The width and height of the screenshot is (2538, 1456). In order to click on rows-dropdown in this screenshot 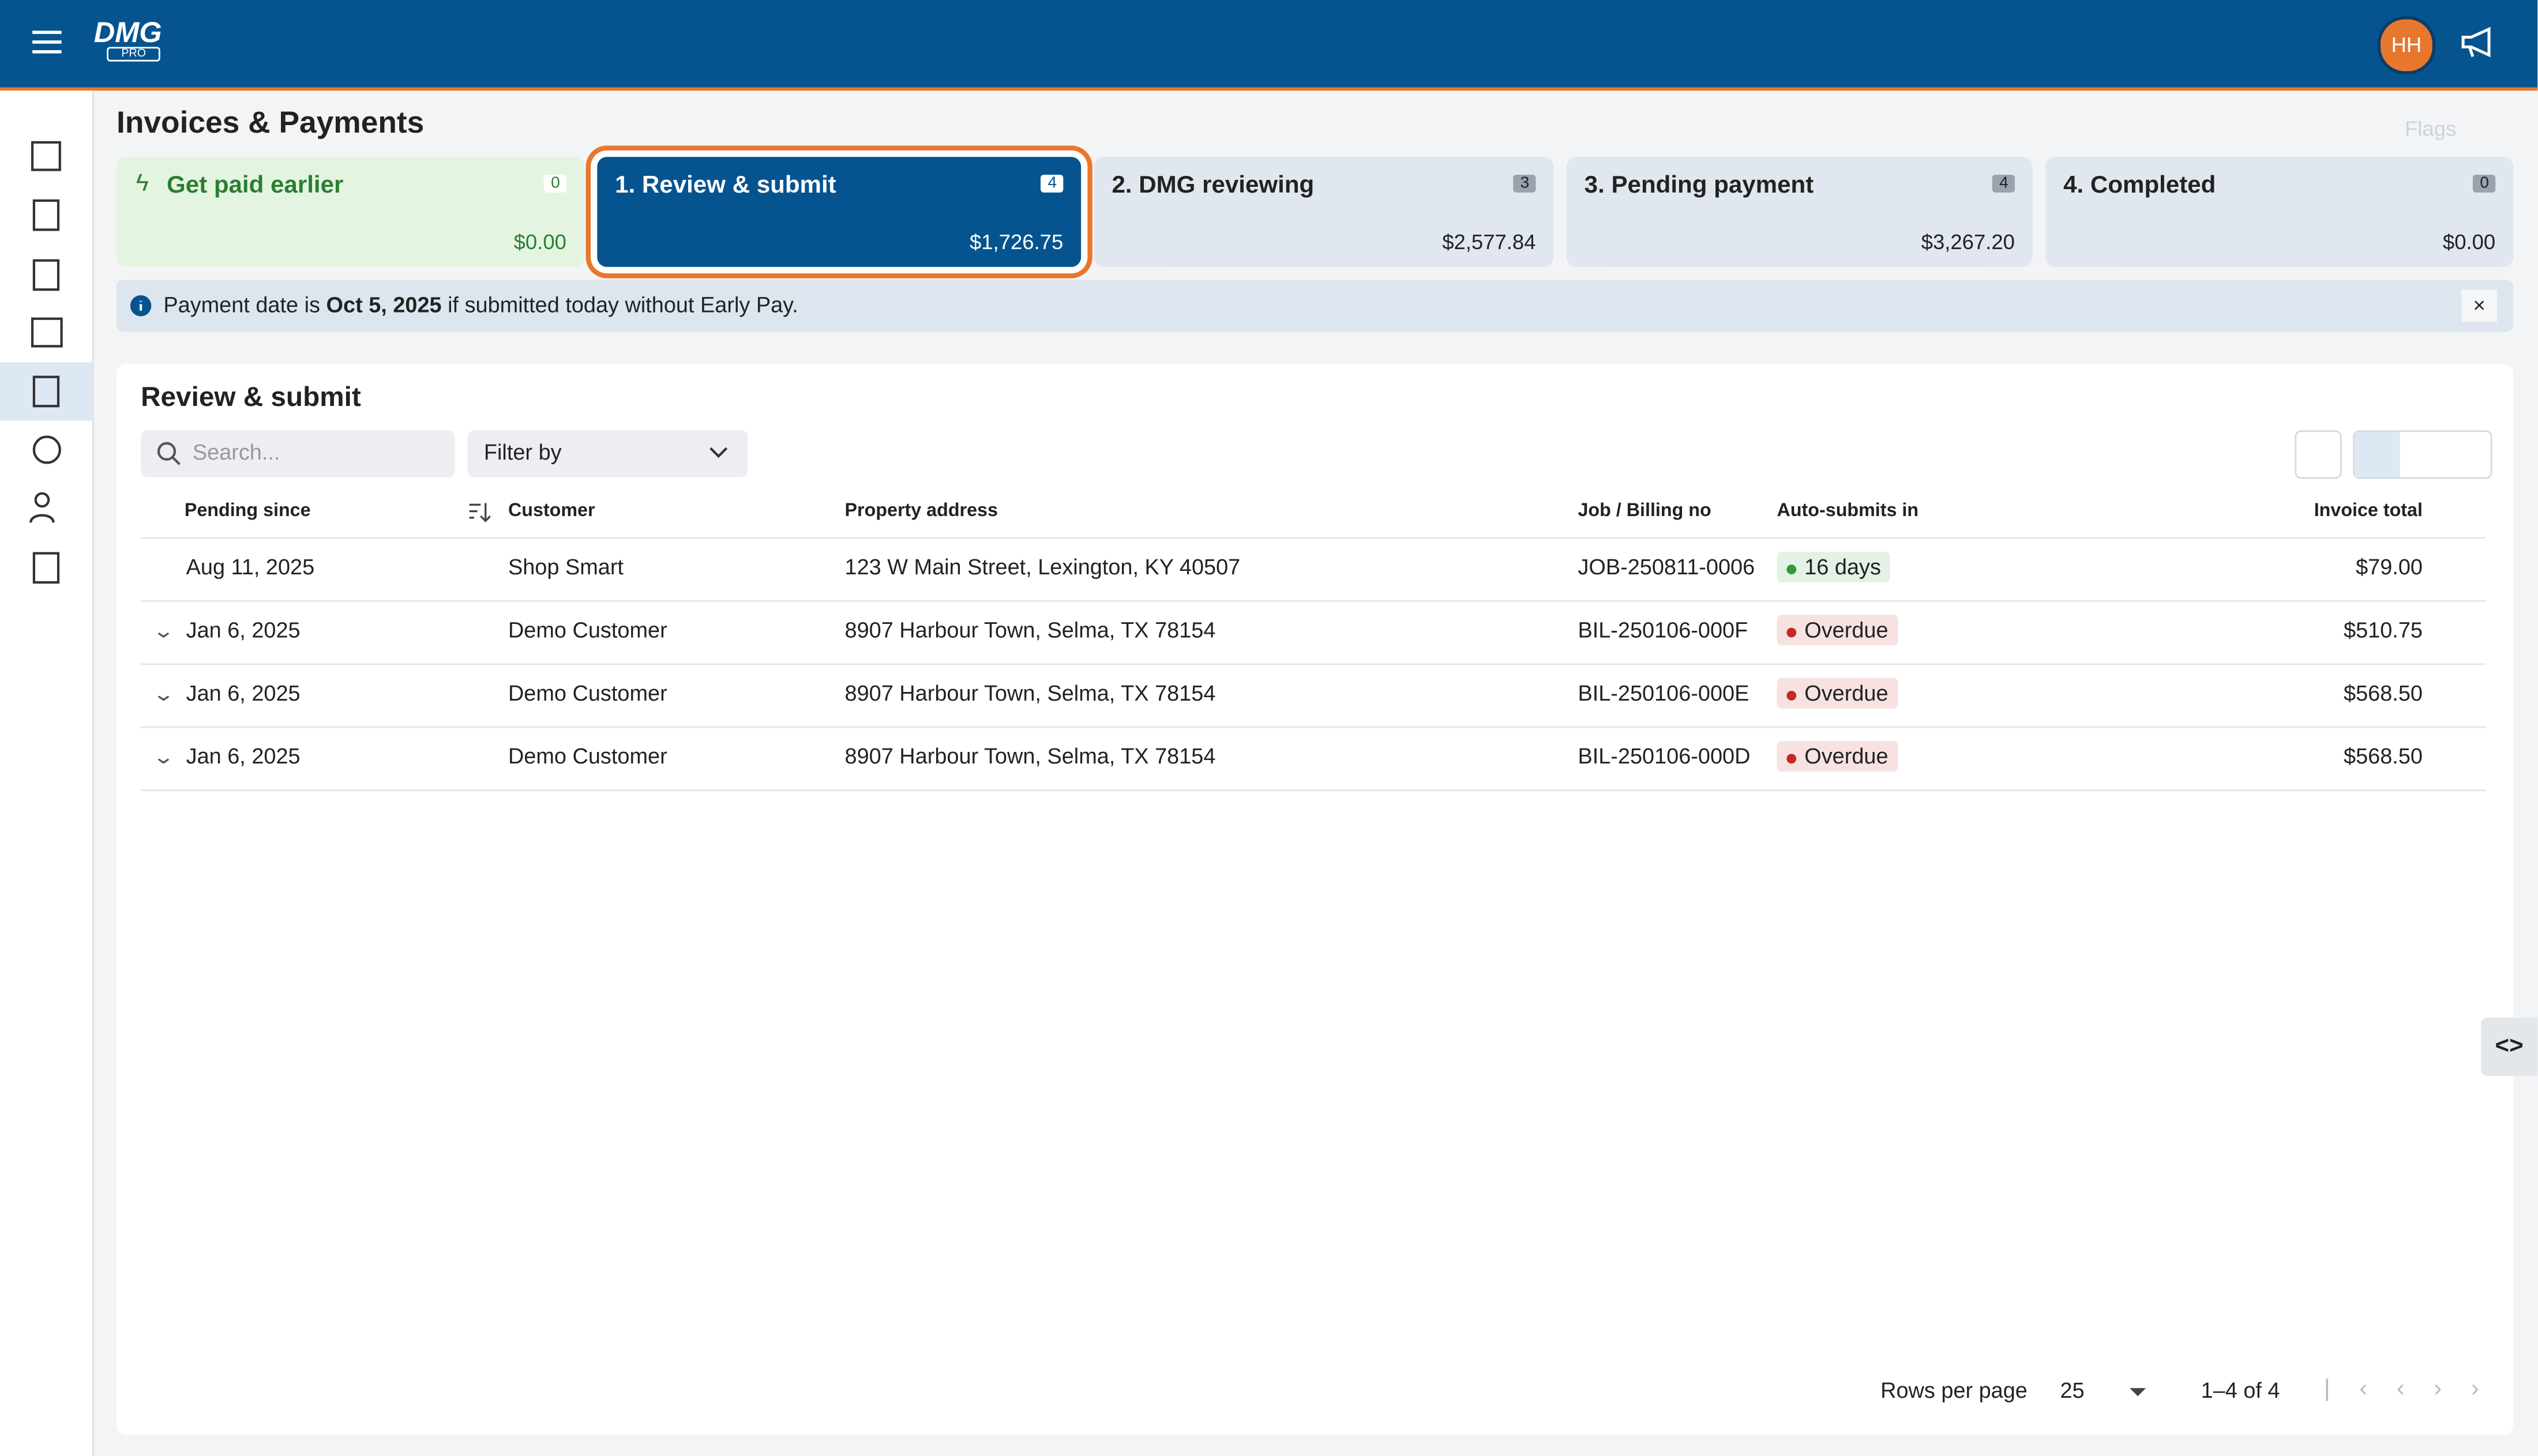, I will do `click(2137, 1392)`.